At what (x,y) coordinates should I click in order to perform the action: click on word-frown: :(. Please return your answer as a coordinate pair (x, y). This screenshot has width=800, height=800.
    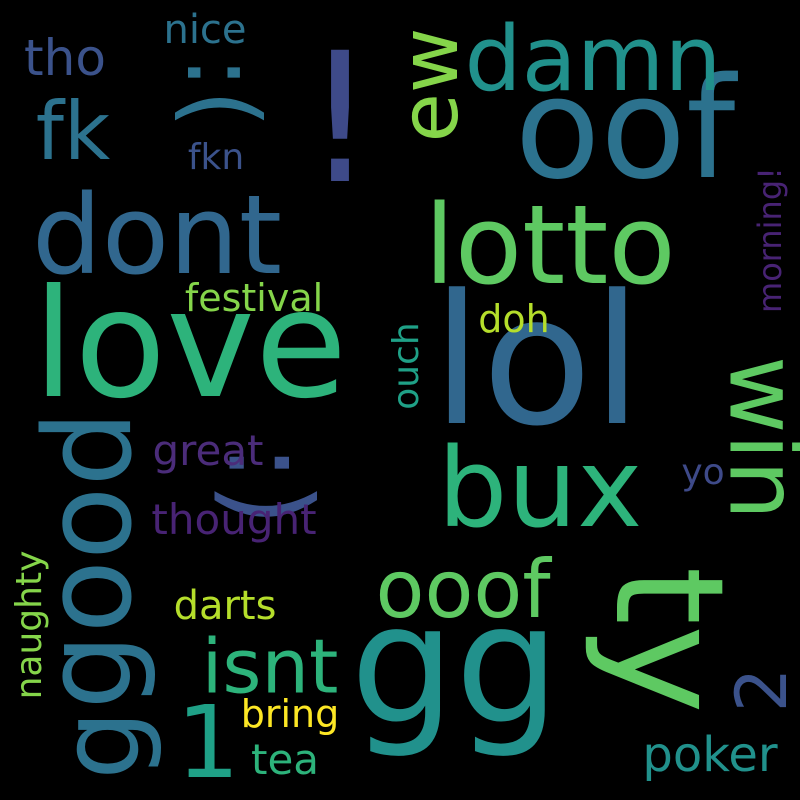
    Looking at the image, I should click on (222, 92).